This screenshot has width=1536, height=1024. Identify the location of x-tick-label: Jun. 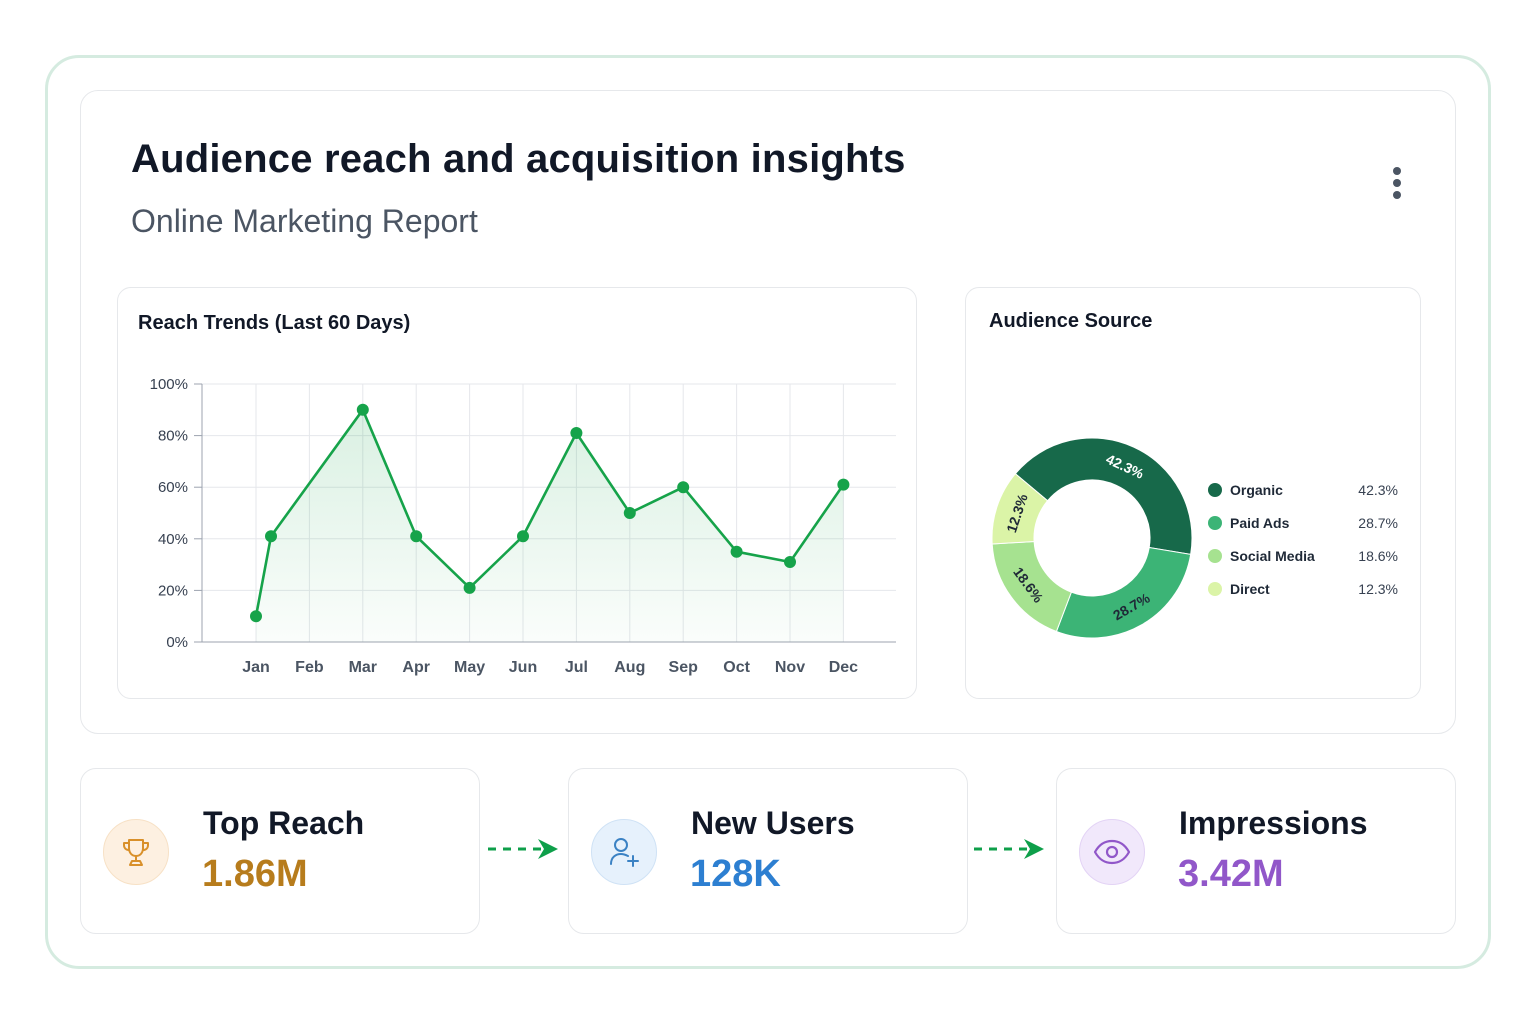
(523, 667).